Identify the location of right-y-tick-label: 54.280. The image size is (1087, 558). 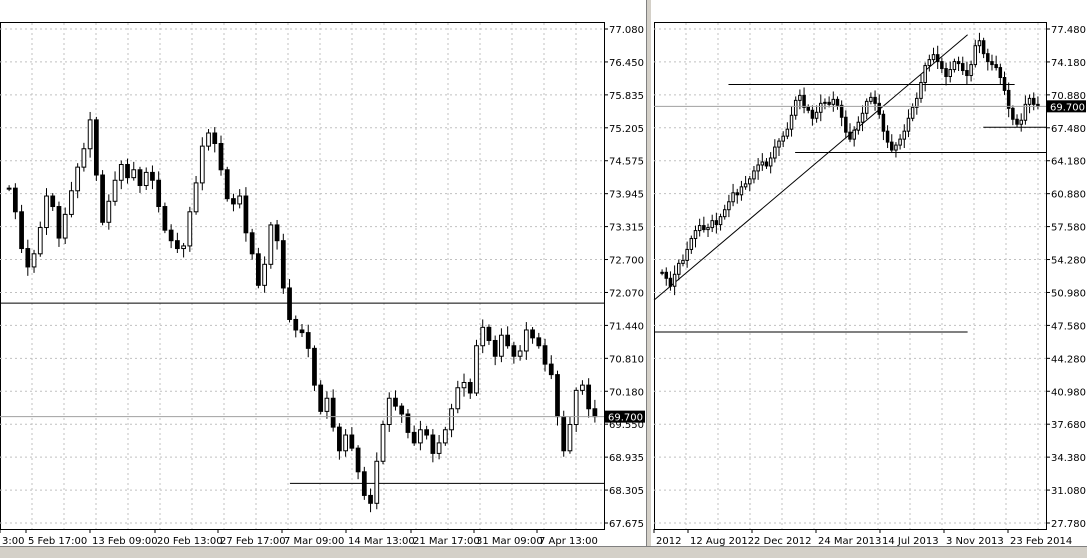
(1068, 261).